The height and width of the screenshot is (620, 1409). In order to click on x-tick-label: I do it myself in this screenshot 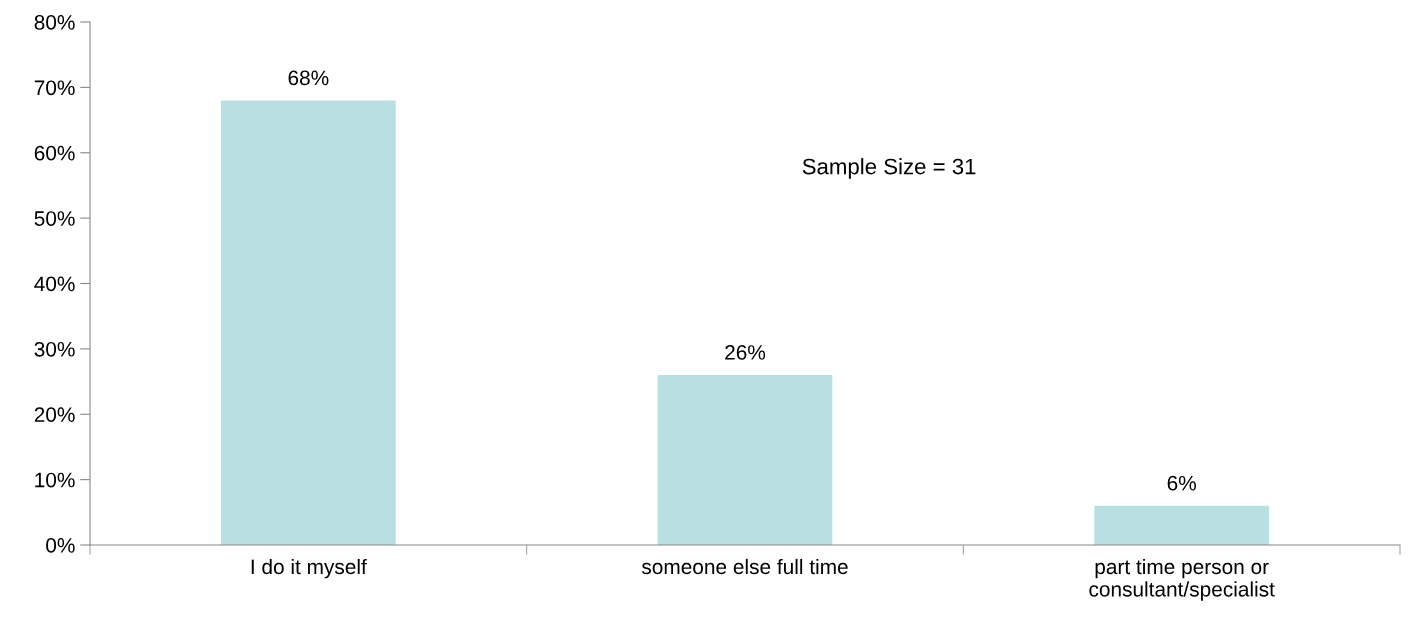, I will do `click(309, 568)`.